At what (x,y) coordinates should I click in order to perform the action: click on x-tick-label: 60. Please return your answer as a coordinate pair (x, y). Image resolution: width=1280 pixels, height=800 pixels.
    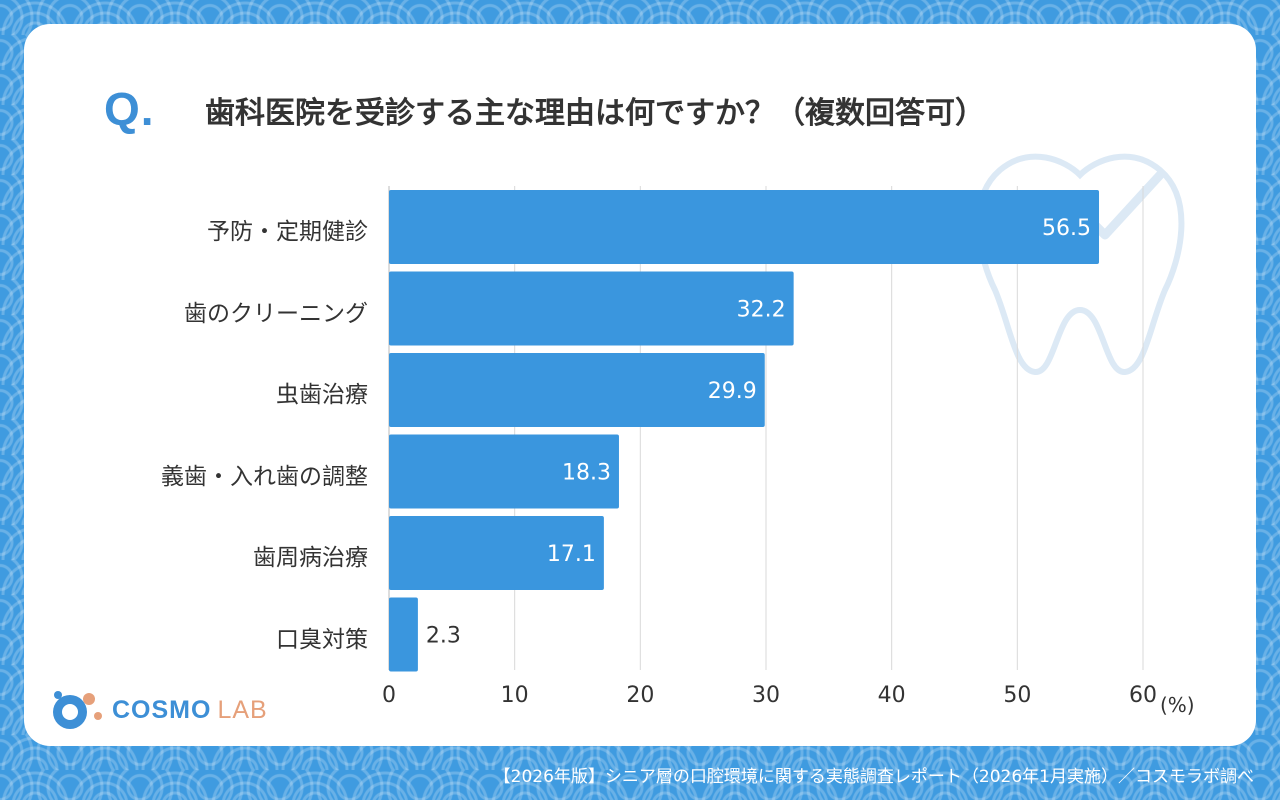
    Looking at the image, I should click on (1143, 695).